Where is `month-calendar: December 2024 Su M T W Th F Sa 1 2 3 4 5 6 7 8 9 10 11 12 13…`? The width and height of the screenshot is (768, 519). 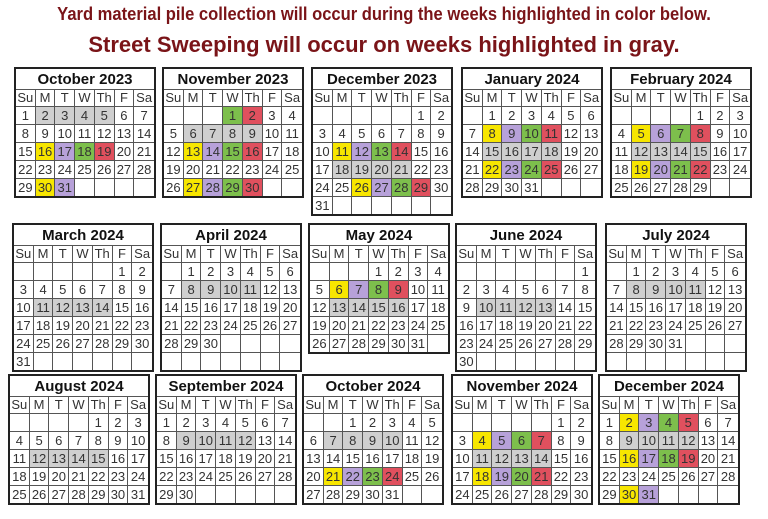 month-calendar: December 2024 Su M T W Th F Sa 1 2 3 4 5 6 7 8 9 10 11 12 13… is located at coordinates (669, 439).